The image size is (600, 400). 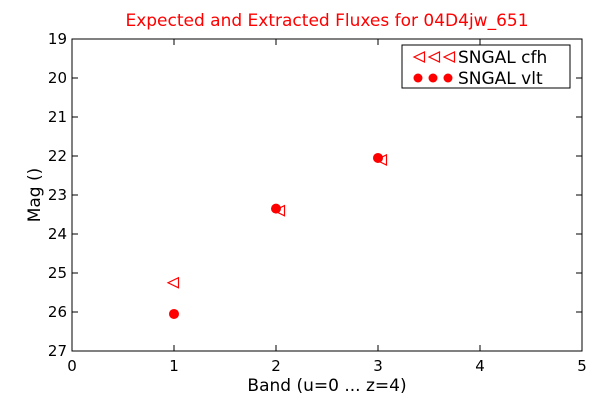 I want to click on x-tick-label-2: 2, so click(x=276, y=366).